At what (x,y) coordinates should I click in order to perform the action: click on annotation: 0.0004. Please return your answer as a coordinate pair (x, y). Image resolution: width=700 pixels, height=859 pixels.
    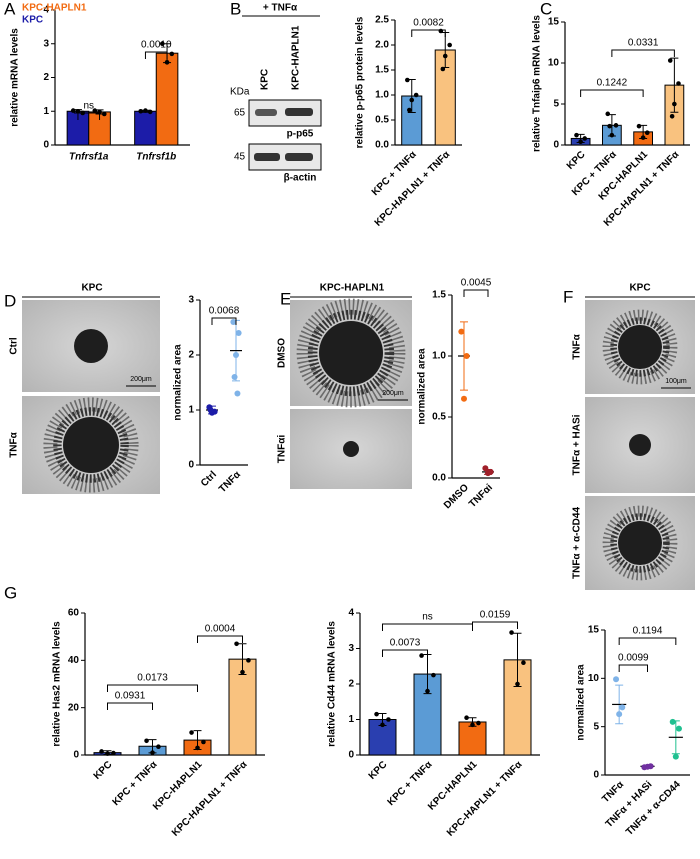
    Looking at the image, I should click on (220, 629).